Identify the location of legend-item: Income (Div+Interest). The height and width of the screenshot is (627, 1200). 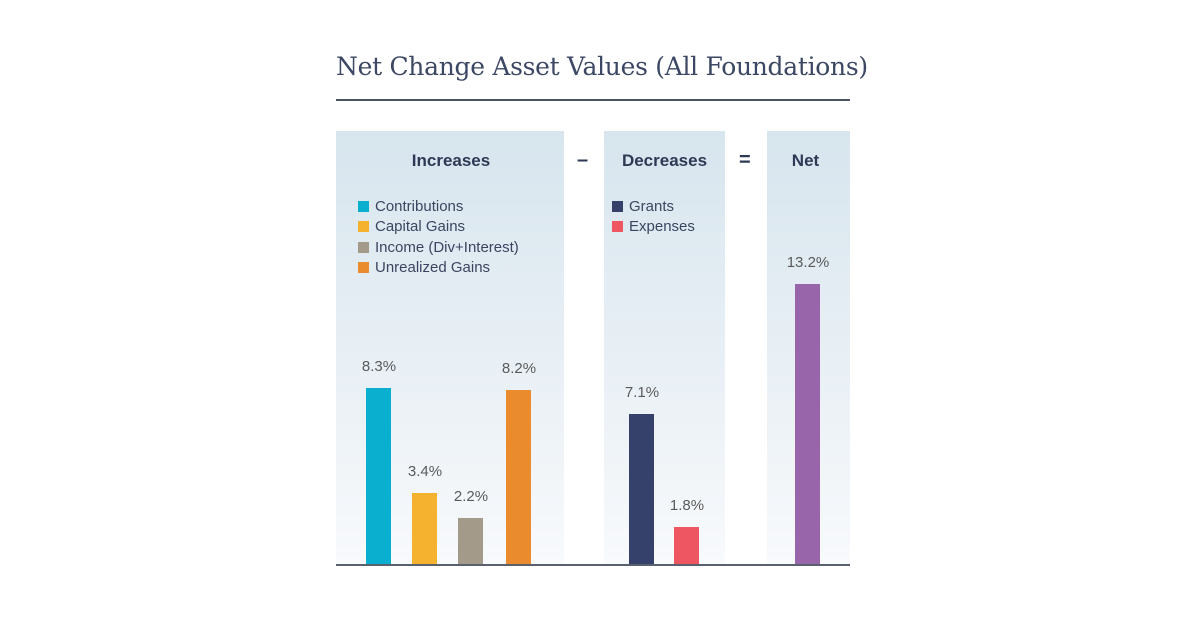
(438, 247).